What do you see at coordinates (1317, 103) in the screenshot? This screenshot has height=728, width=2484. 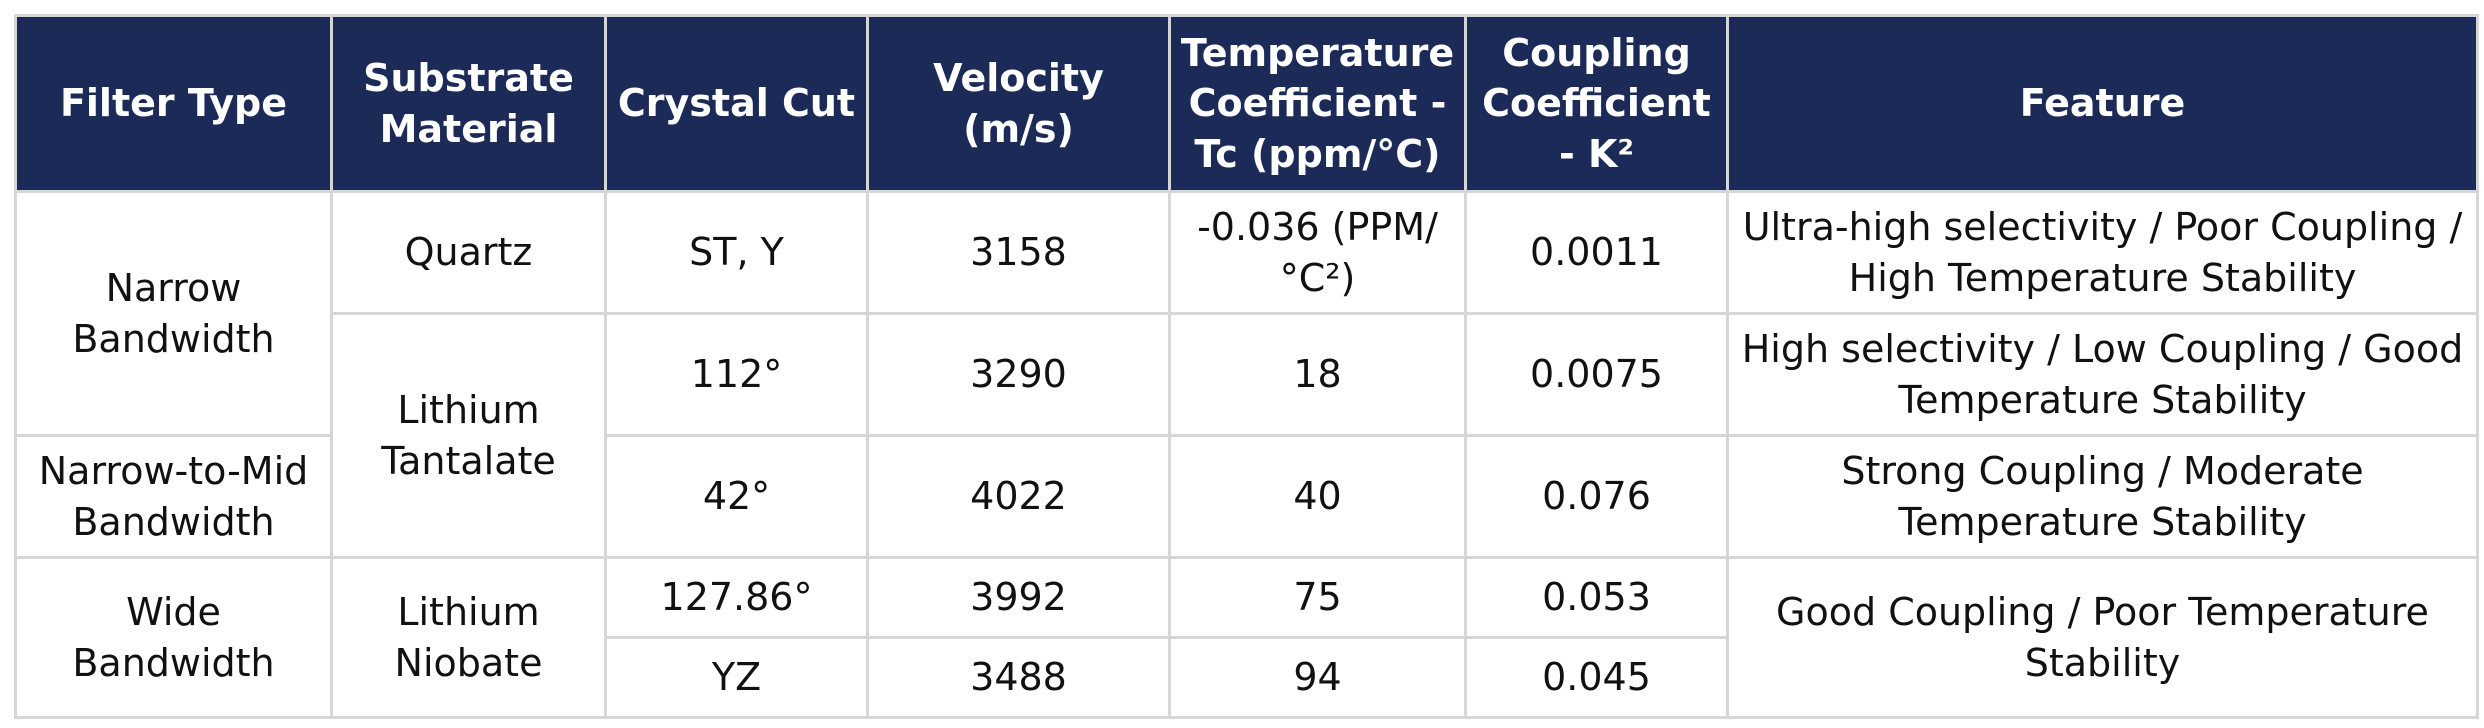 I see `header-temperature-coefficient: Temperature Coefficient - Tc (ppm/°C)` at bounding box center [1317, 103].